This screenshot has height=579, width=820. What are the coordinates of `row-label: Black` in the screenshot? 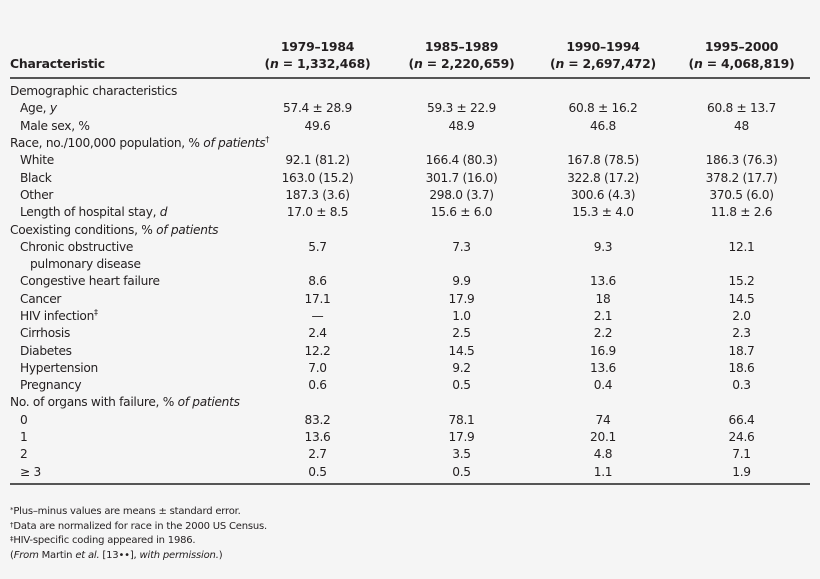 It's located at (36, 177).